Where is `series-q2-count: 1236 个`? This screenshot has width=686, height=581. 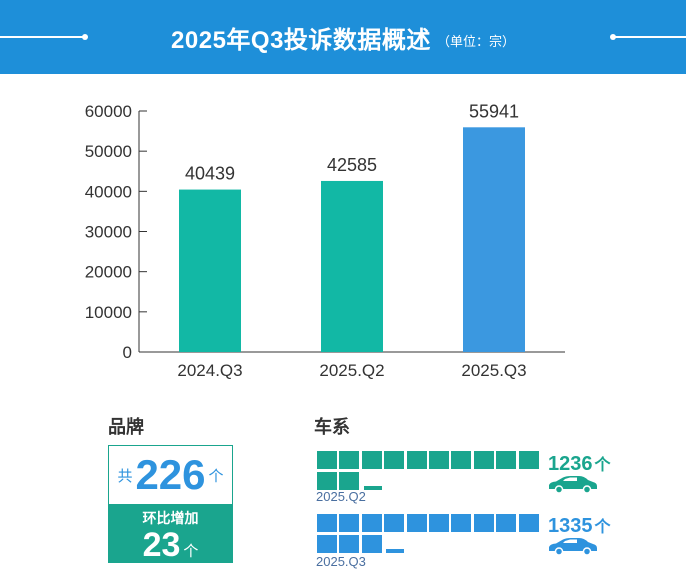
series-q2-count: 1236 个 is located at coordinates (579, 463).